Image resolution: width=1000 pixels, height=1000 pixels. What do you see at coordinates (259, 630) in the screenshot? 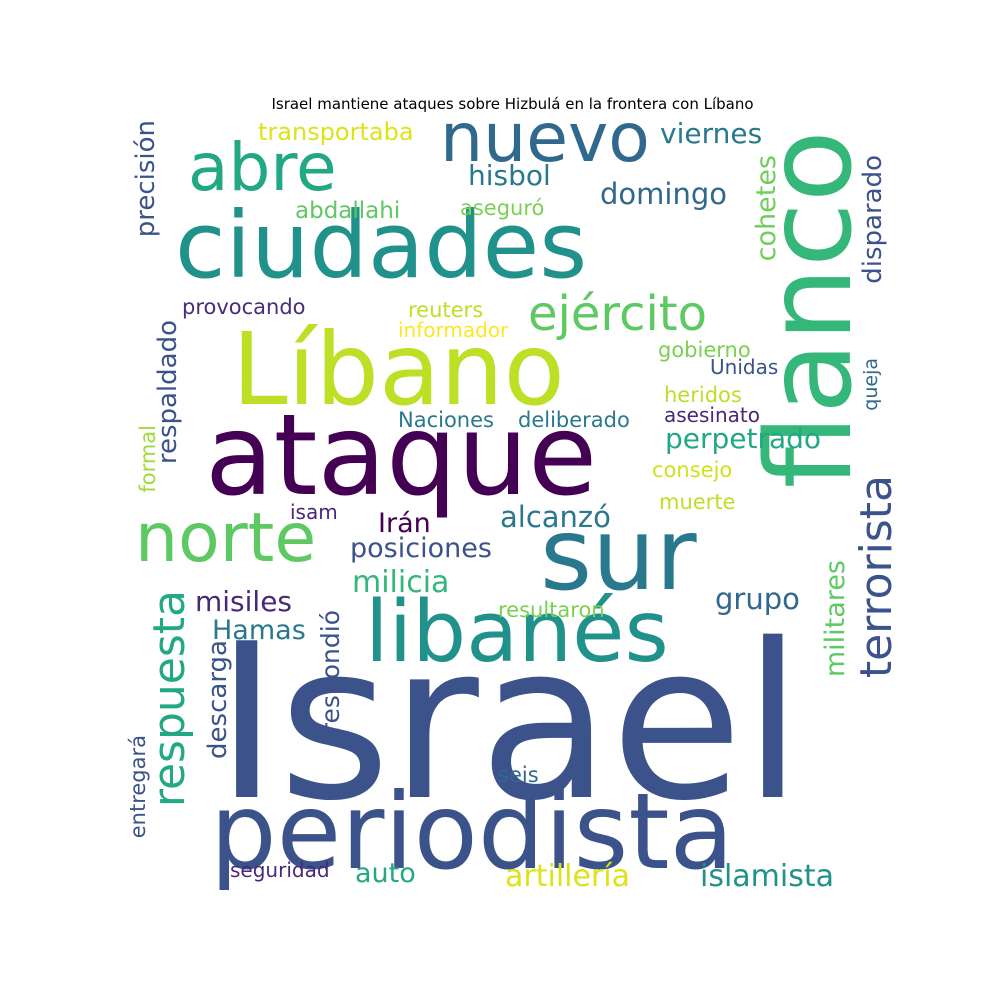
I see `word-hamas: Hamas` at bounding box center [259, 630].